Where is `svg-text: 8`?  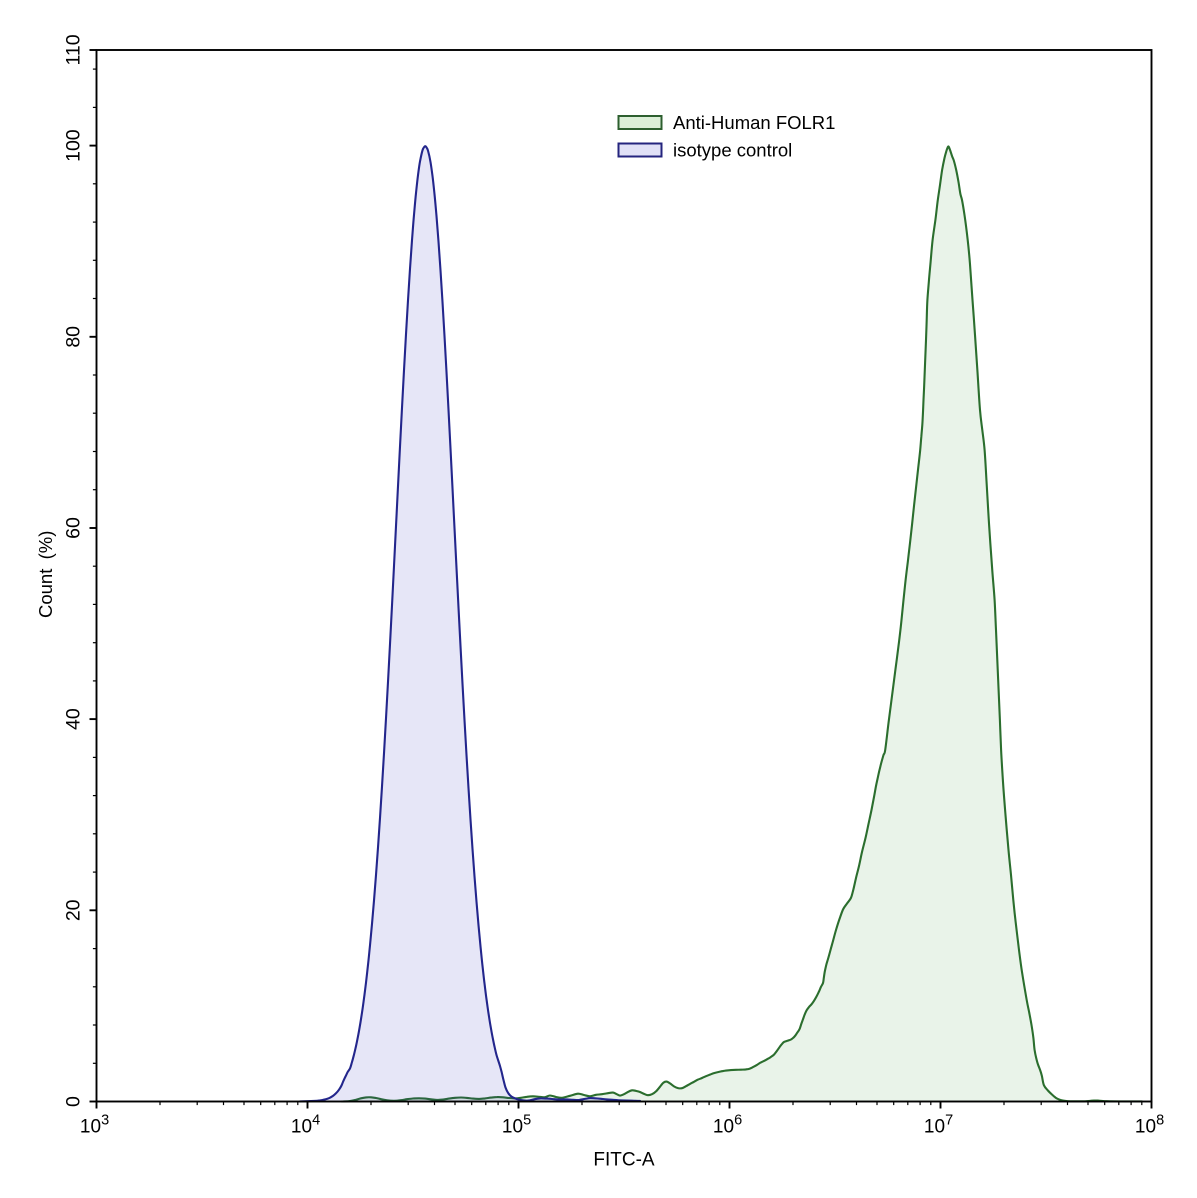
svg-text: 8 is located at coordinates (1160, 1120).